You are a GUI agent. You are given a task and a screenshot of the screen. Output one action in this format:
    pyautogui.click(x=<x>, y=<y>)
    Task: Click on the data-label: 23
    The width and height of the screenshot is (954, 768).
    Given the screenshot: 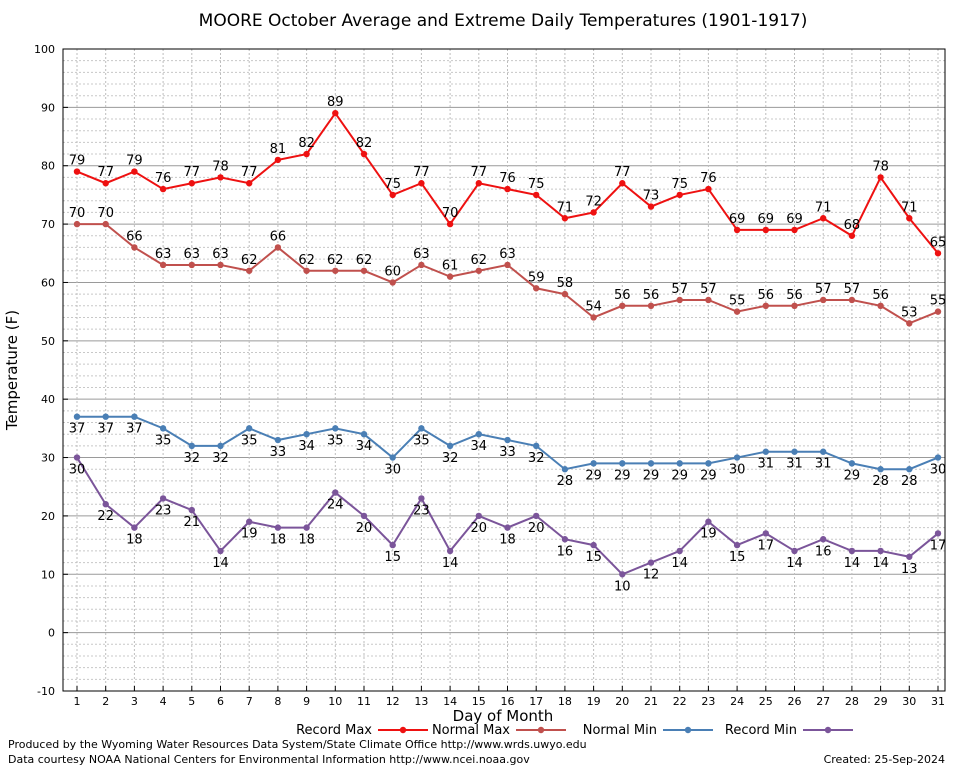 What is the action you would take?
    pyautogui.click(x=163, y=510)
    